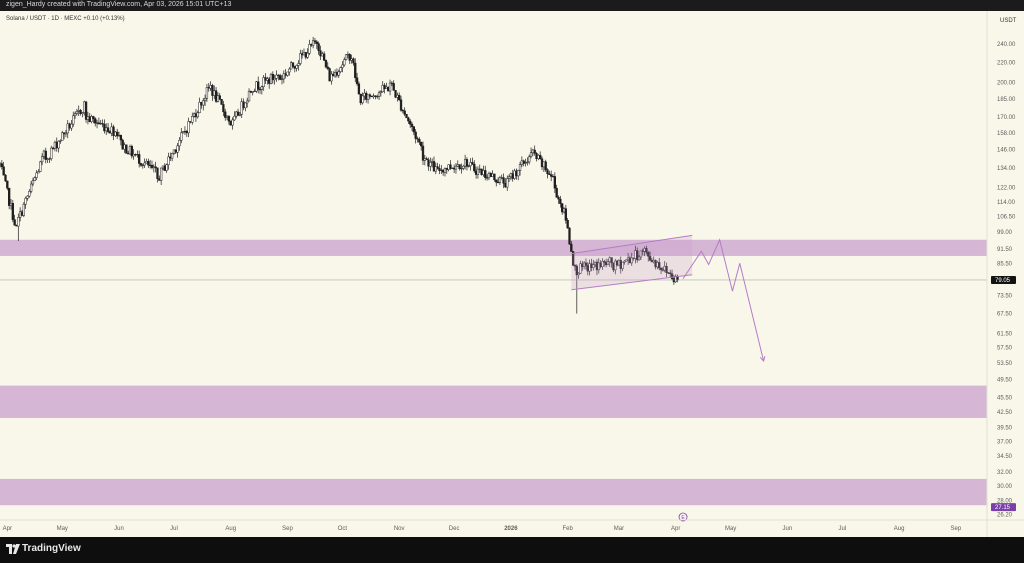 The height and width of the screenshot is (563, 1024). I want to click on time-axis-tick-label: 2026, so click(511, 529).